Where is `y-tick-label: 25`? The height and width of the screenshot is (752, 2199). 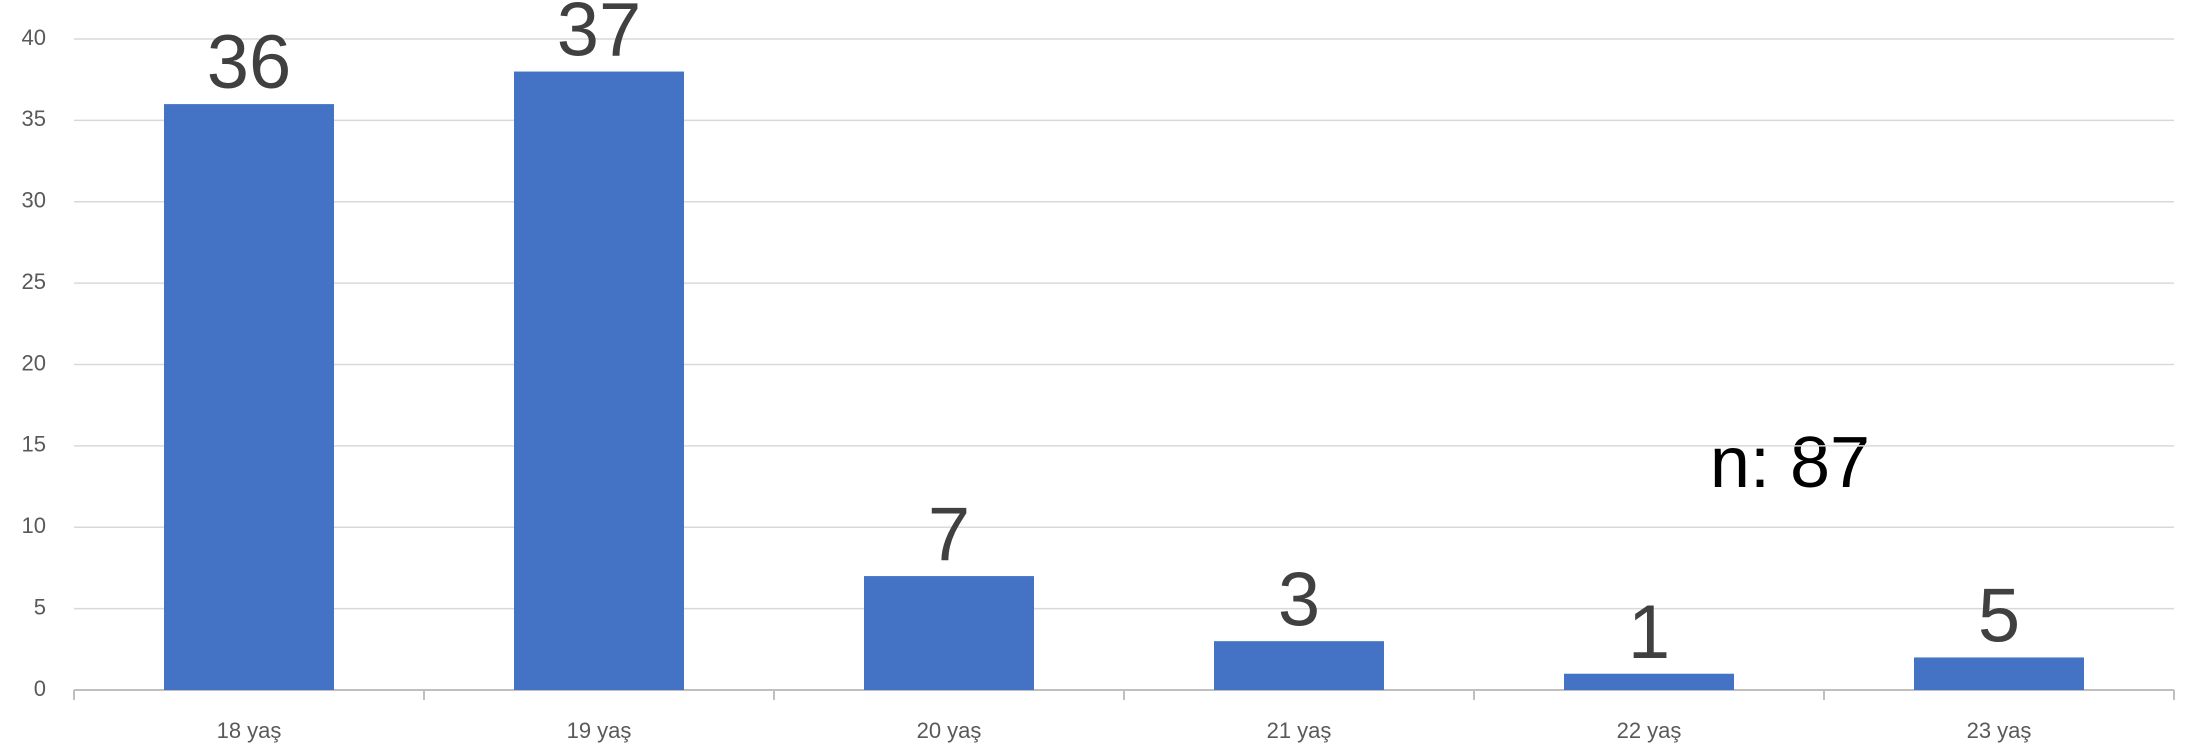
y-tick-label: 25 is located at coordinates (34, 281).